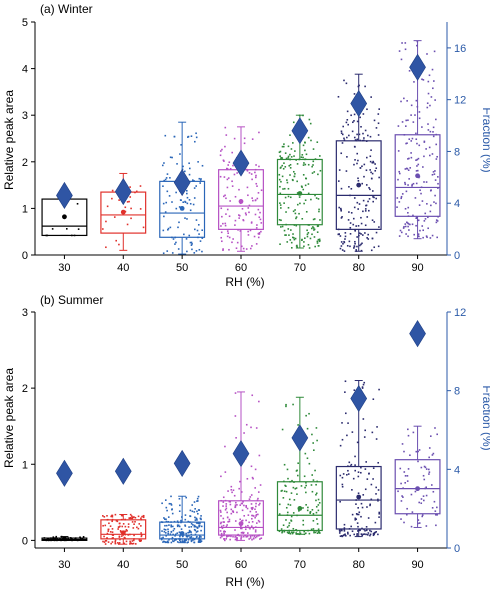  What do you see at coordinates (182, 182) in the screenshot?
I see `fraction-diamond` at bounding box center [182, 182].